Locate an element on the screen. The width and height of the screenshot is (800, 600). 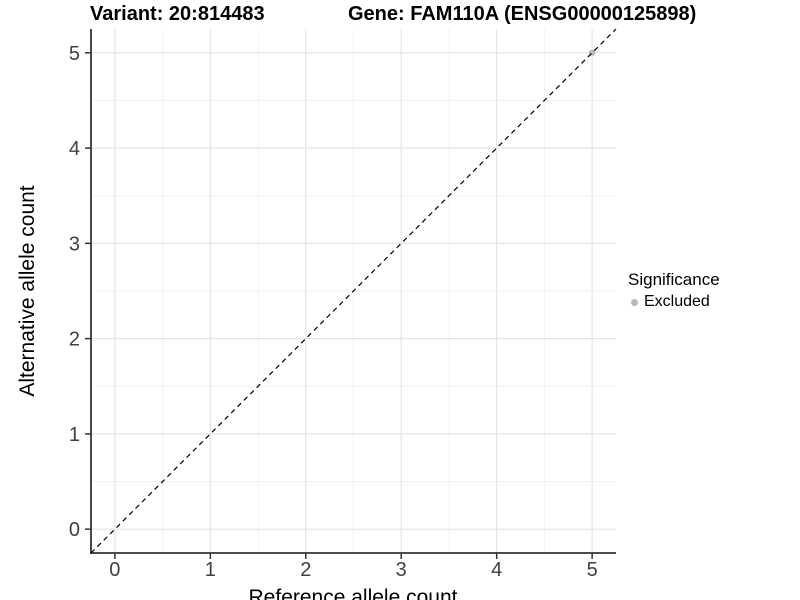
legend-item-excluded: Excluded is located at coordinates (675, 302).